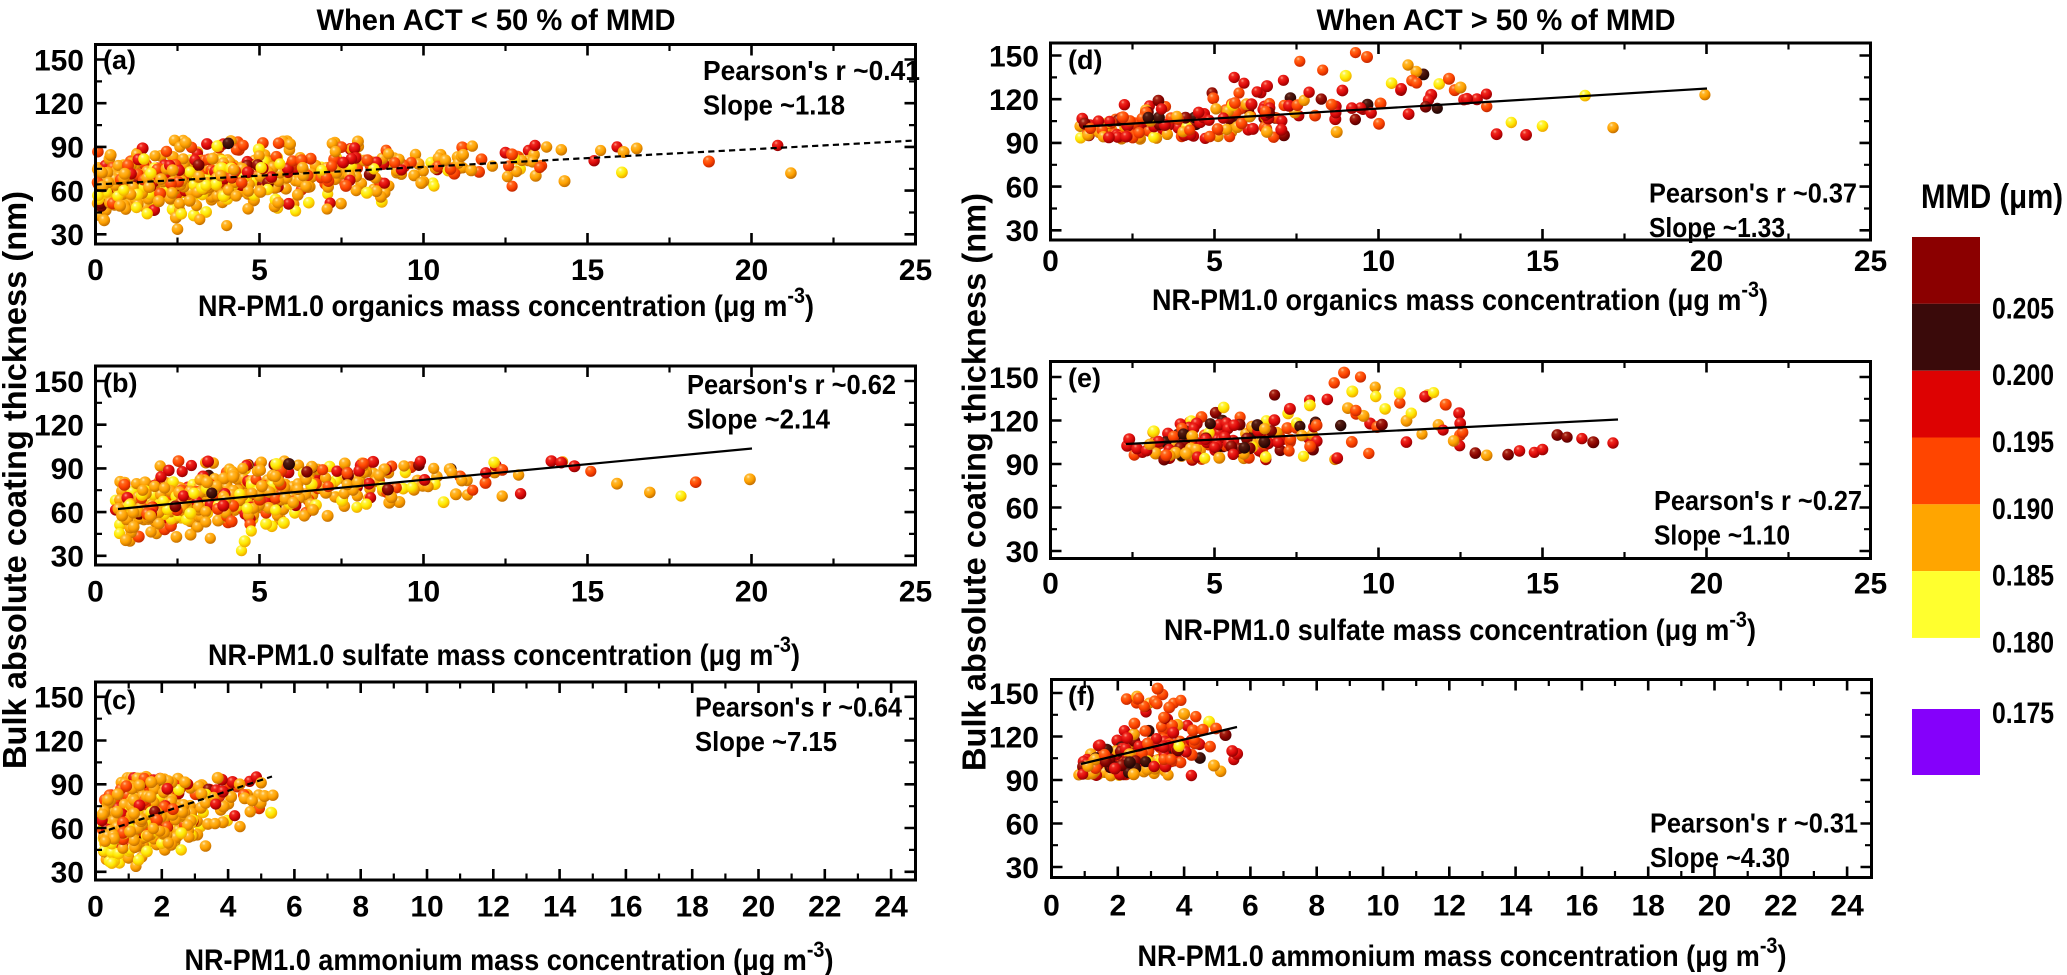 This screenshot has width=2067, height=975. What do you see at coordinates (2023, 442) in the screenshot?
I see `svg-text: 0.195` at bounding box center [2023, 442].